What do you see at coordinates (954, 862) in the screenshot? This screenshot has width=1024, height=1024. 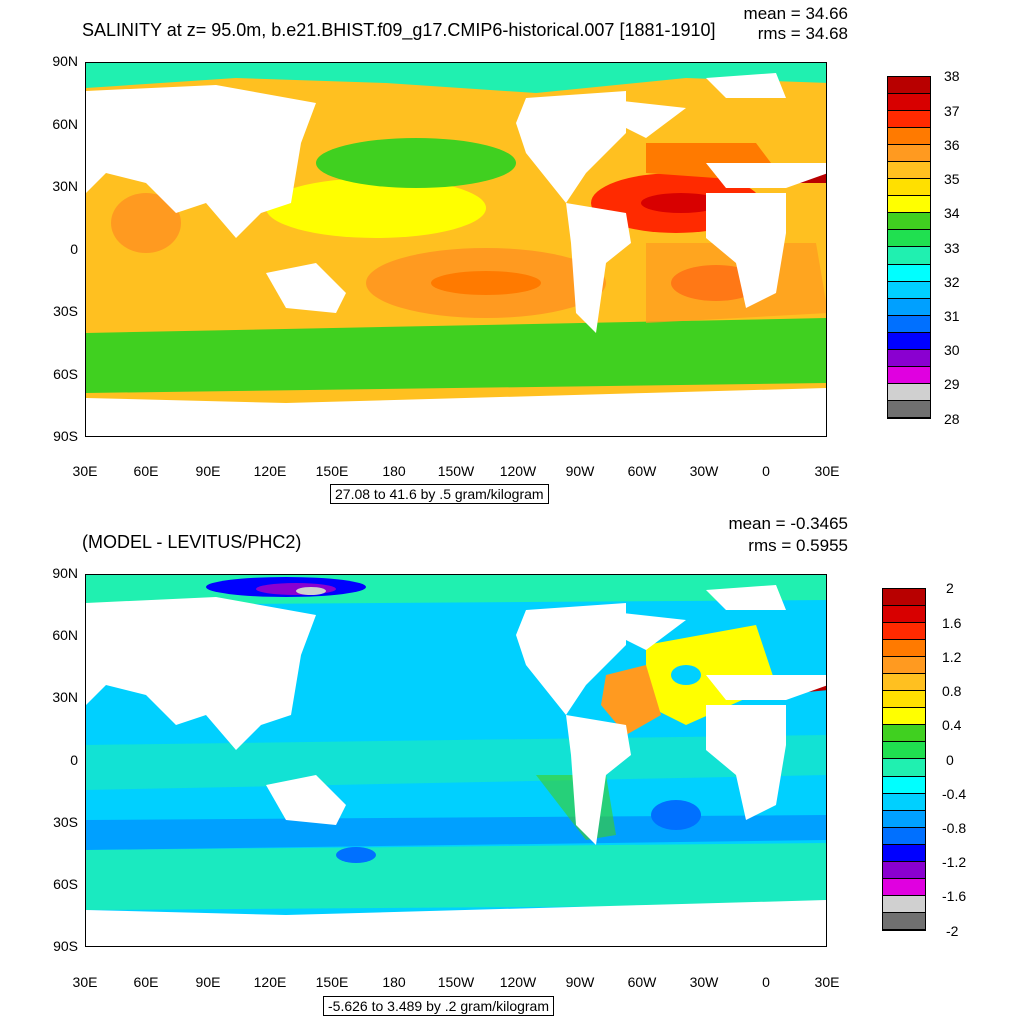 I see `colorbar-label: -1.2` at bounding box center [954, 862].